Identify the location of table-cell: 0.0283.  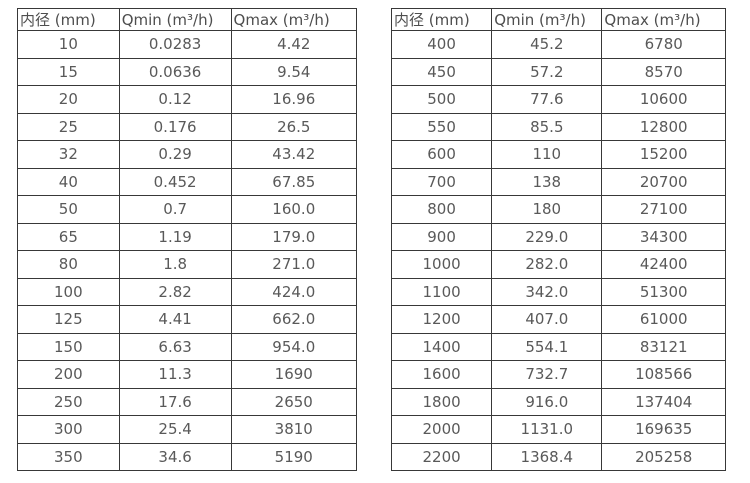
(175, 44).